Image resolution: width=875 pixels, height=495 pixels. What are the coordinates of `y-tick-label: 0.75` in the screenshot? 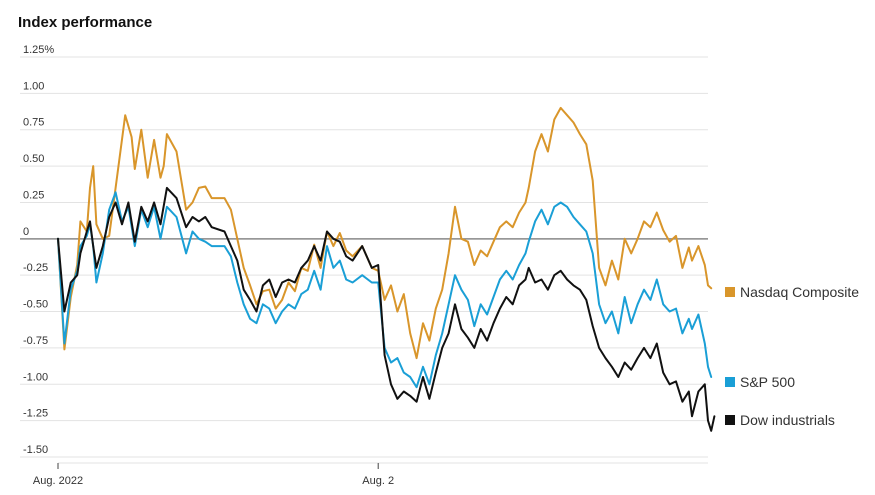 It's located at (33, 123).